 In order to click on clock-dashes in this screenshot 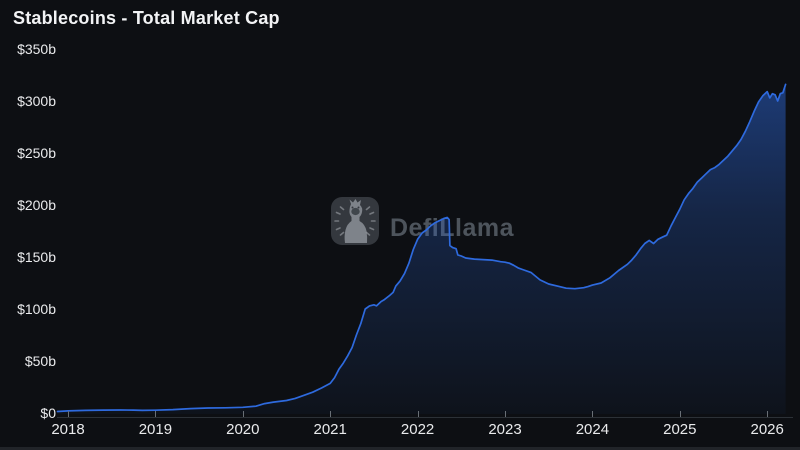, I will do `click(355, 221)`.